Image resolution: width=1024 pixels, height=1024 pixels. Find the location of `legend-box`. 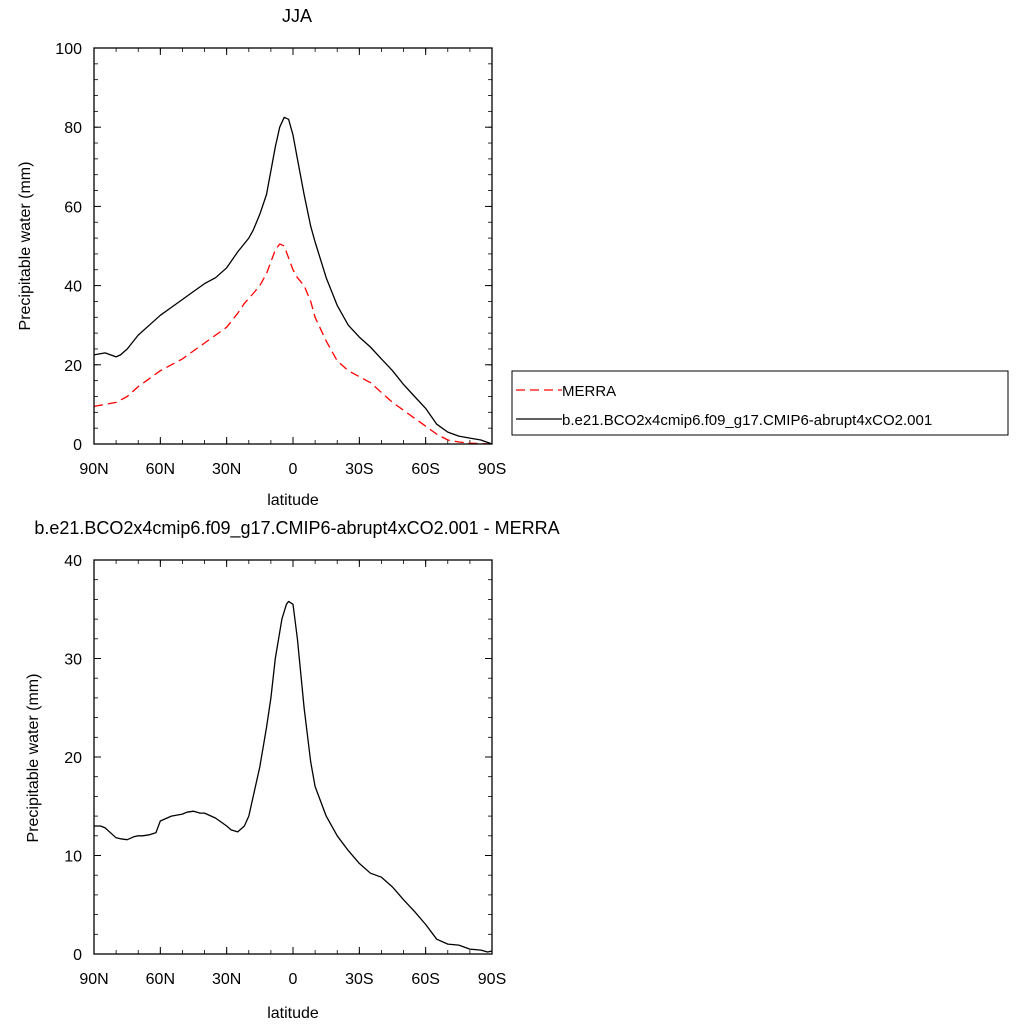

legend-box is located at coordinates (760, 403).